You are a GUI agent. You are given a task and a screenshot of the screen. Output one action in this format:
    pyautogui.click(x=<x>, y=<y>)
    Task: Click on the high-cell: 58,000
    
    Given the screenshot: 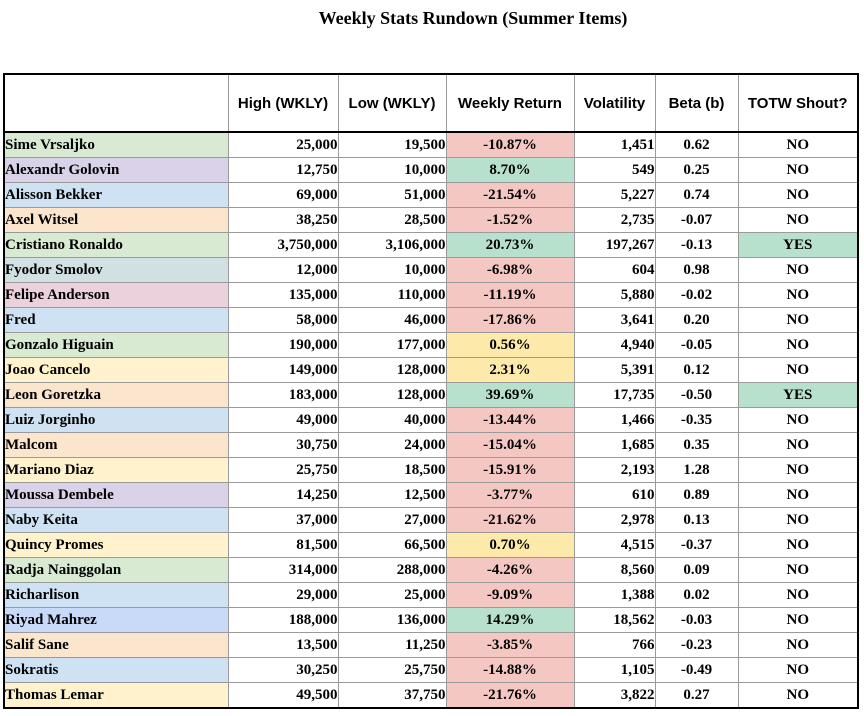 What is the action you would take?
    pyautogui.click(x=283, y=320)
    